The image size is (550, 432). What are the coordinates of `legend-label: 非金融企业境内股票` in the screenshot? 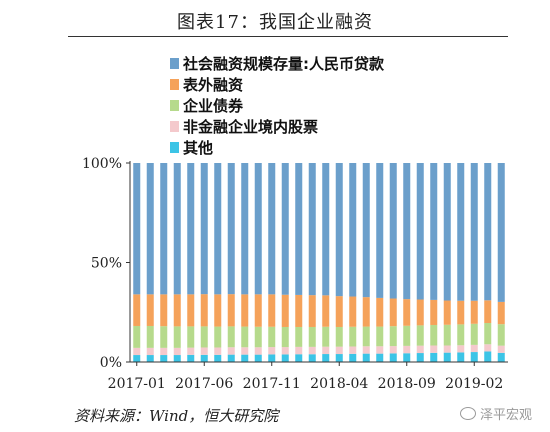 It's located at (250, 127).